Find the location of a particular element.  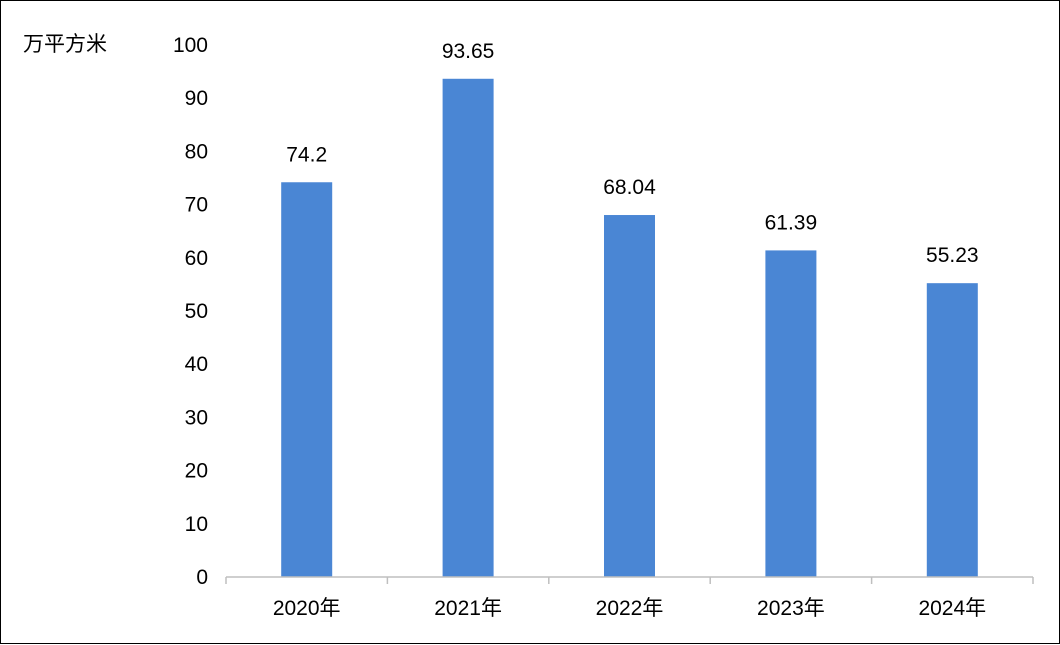

y-tick-label: 100 is located at coordinates (190, 45).